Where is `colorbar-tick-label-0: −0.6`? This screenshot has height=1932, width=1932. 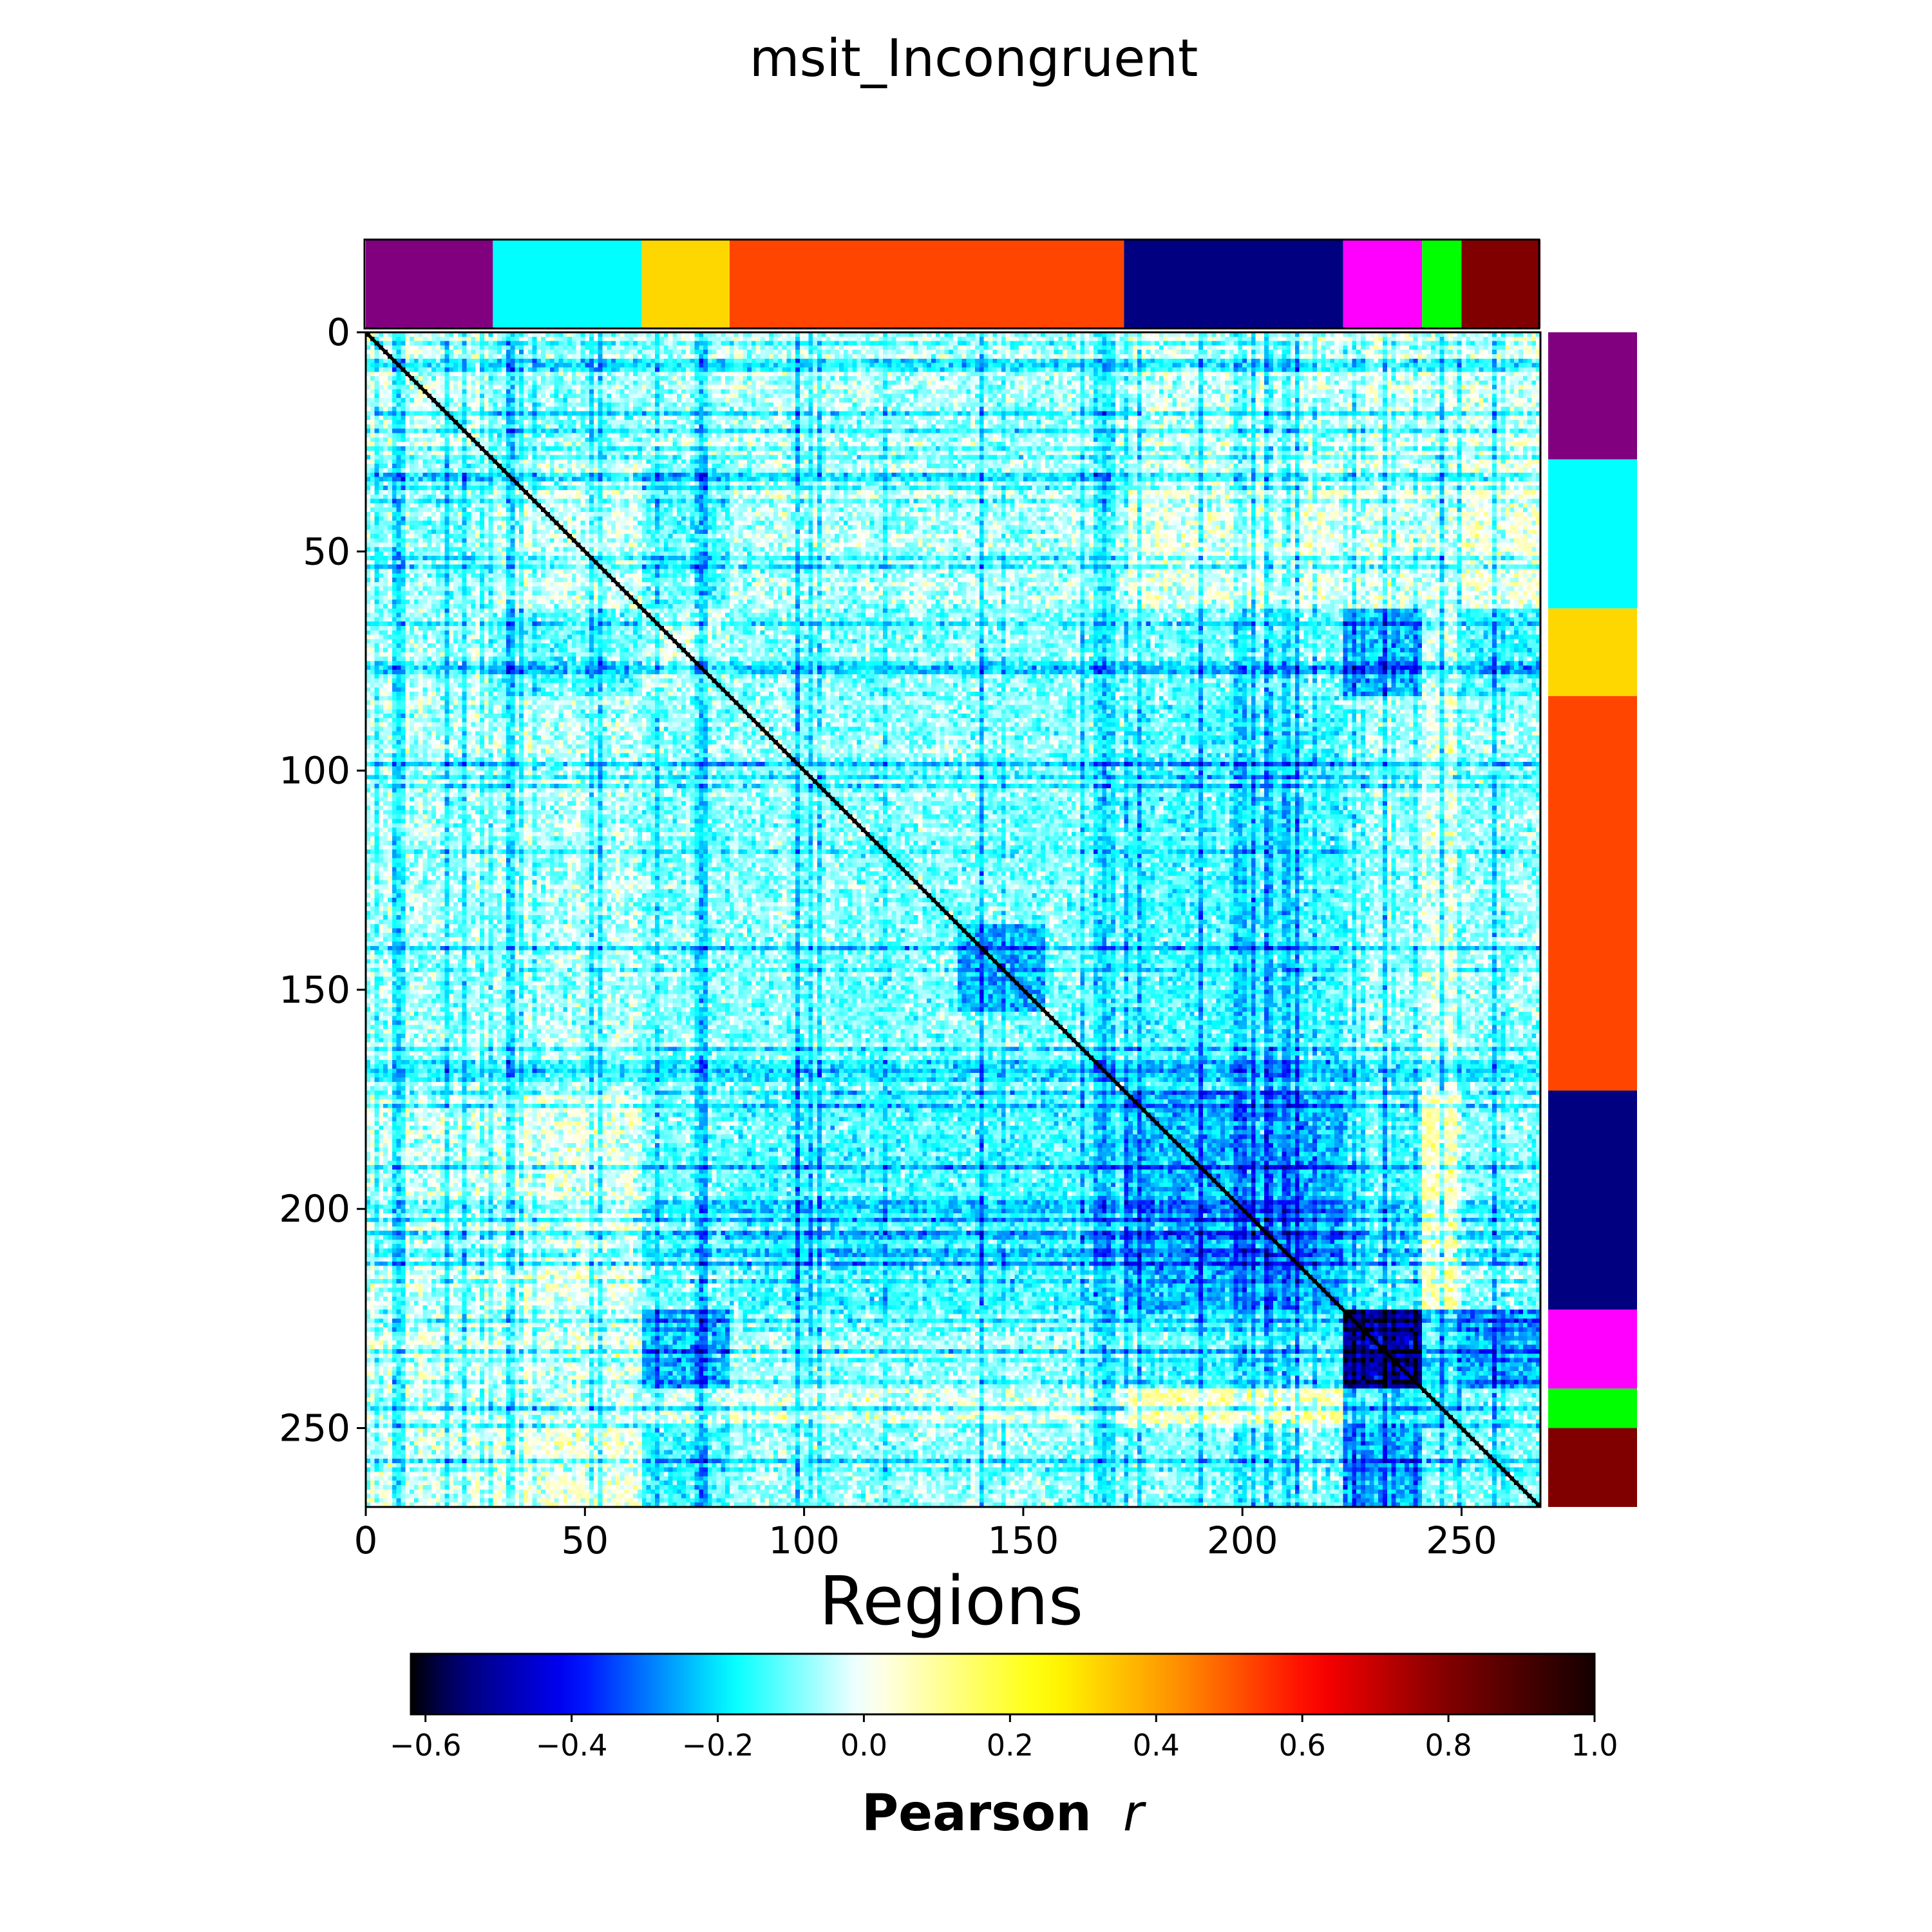
colorbar-tick-label-0: −0.6 is located at coordinates (426, 1746).